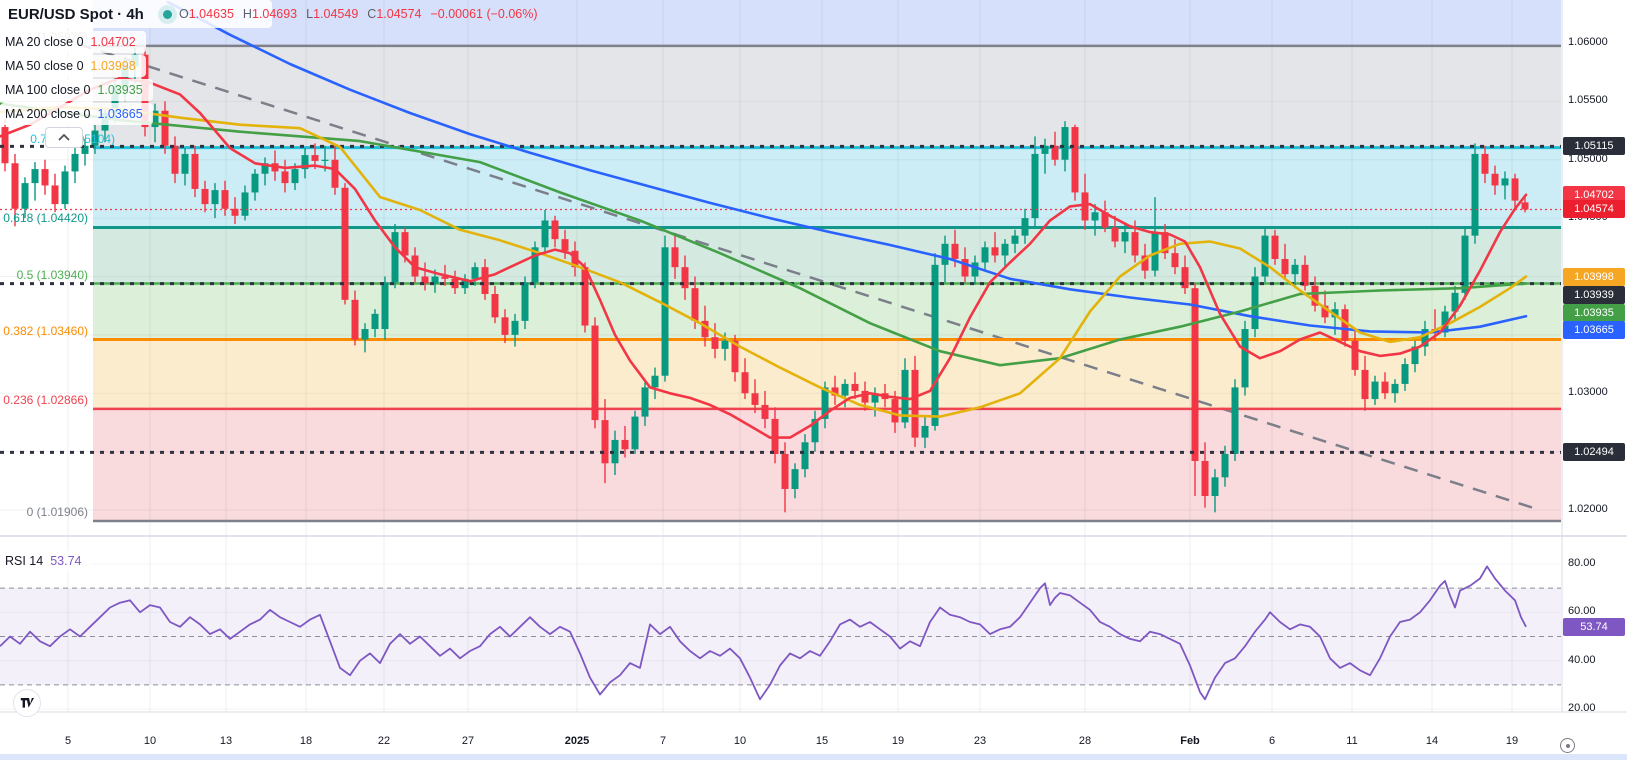  What do you see at coordinates (1594, 295) in the screenshot?
I see `price-badge: 1.03939` at bounding box center [1594, 295].